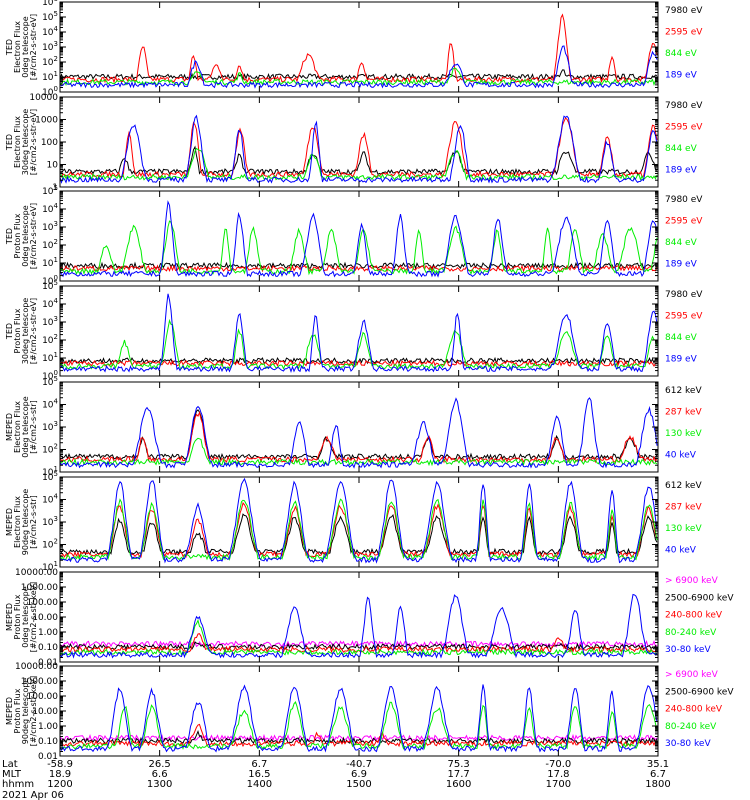 The height and width of the screenshot is (800, 750). I want to click on x-tick-label-mlt: 18.9, so click(60, 774).